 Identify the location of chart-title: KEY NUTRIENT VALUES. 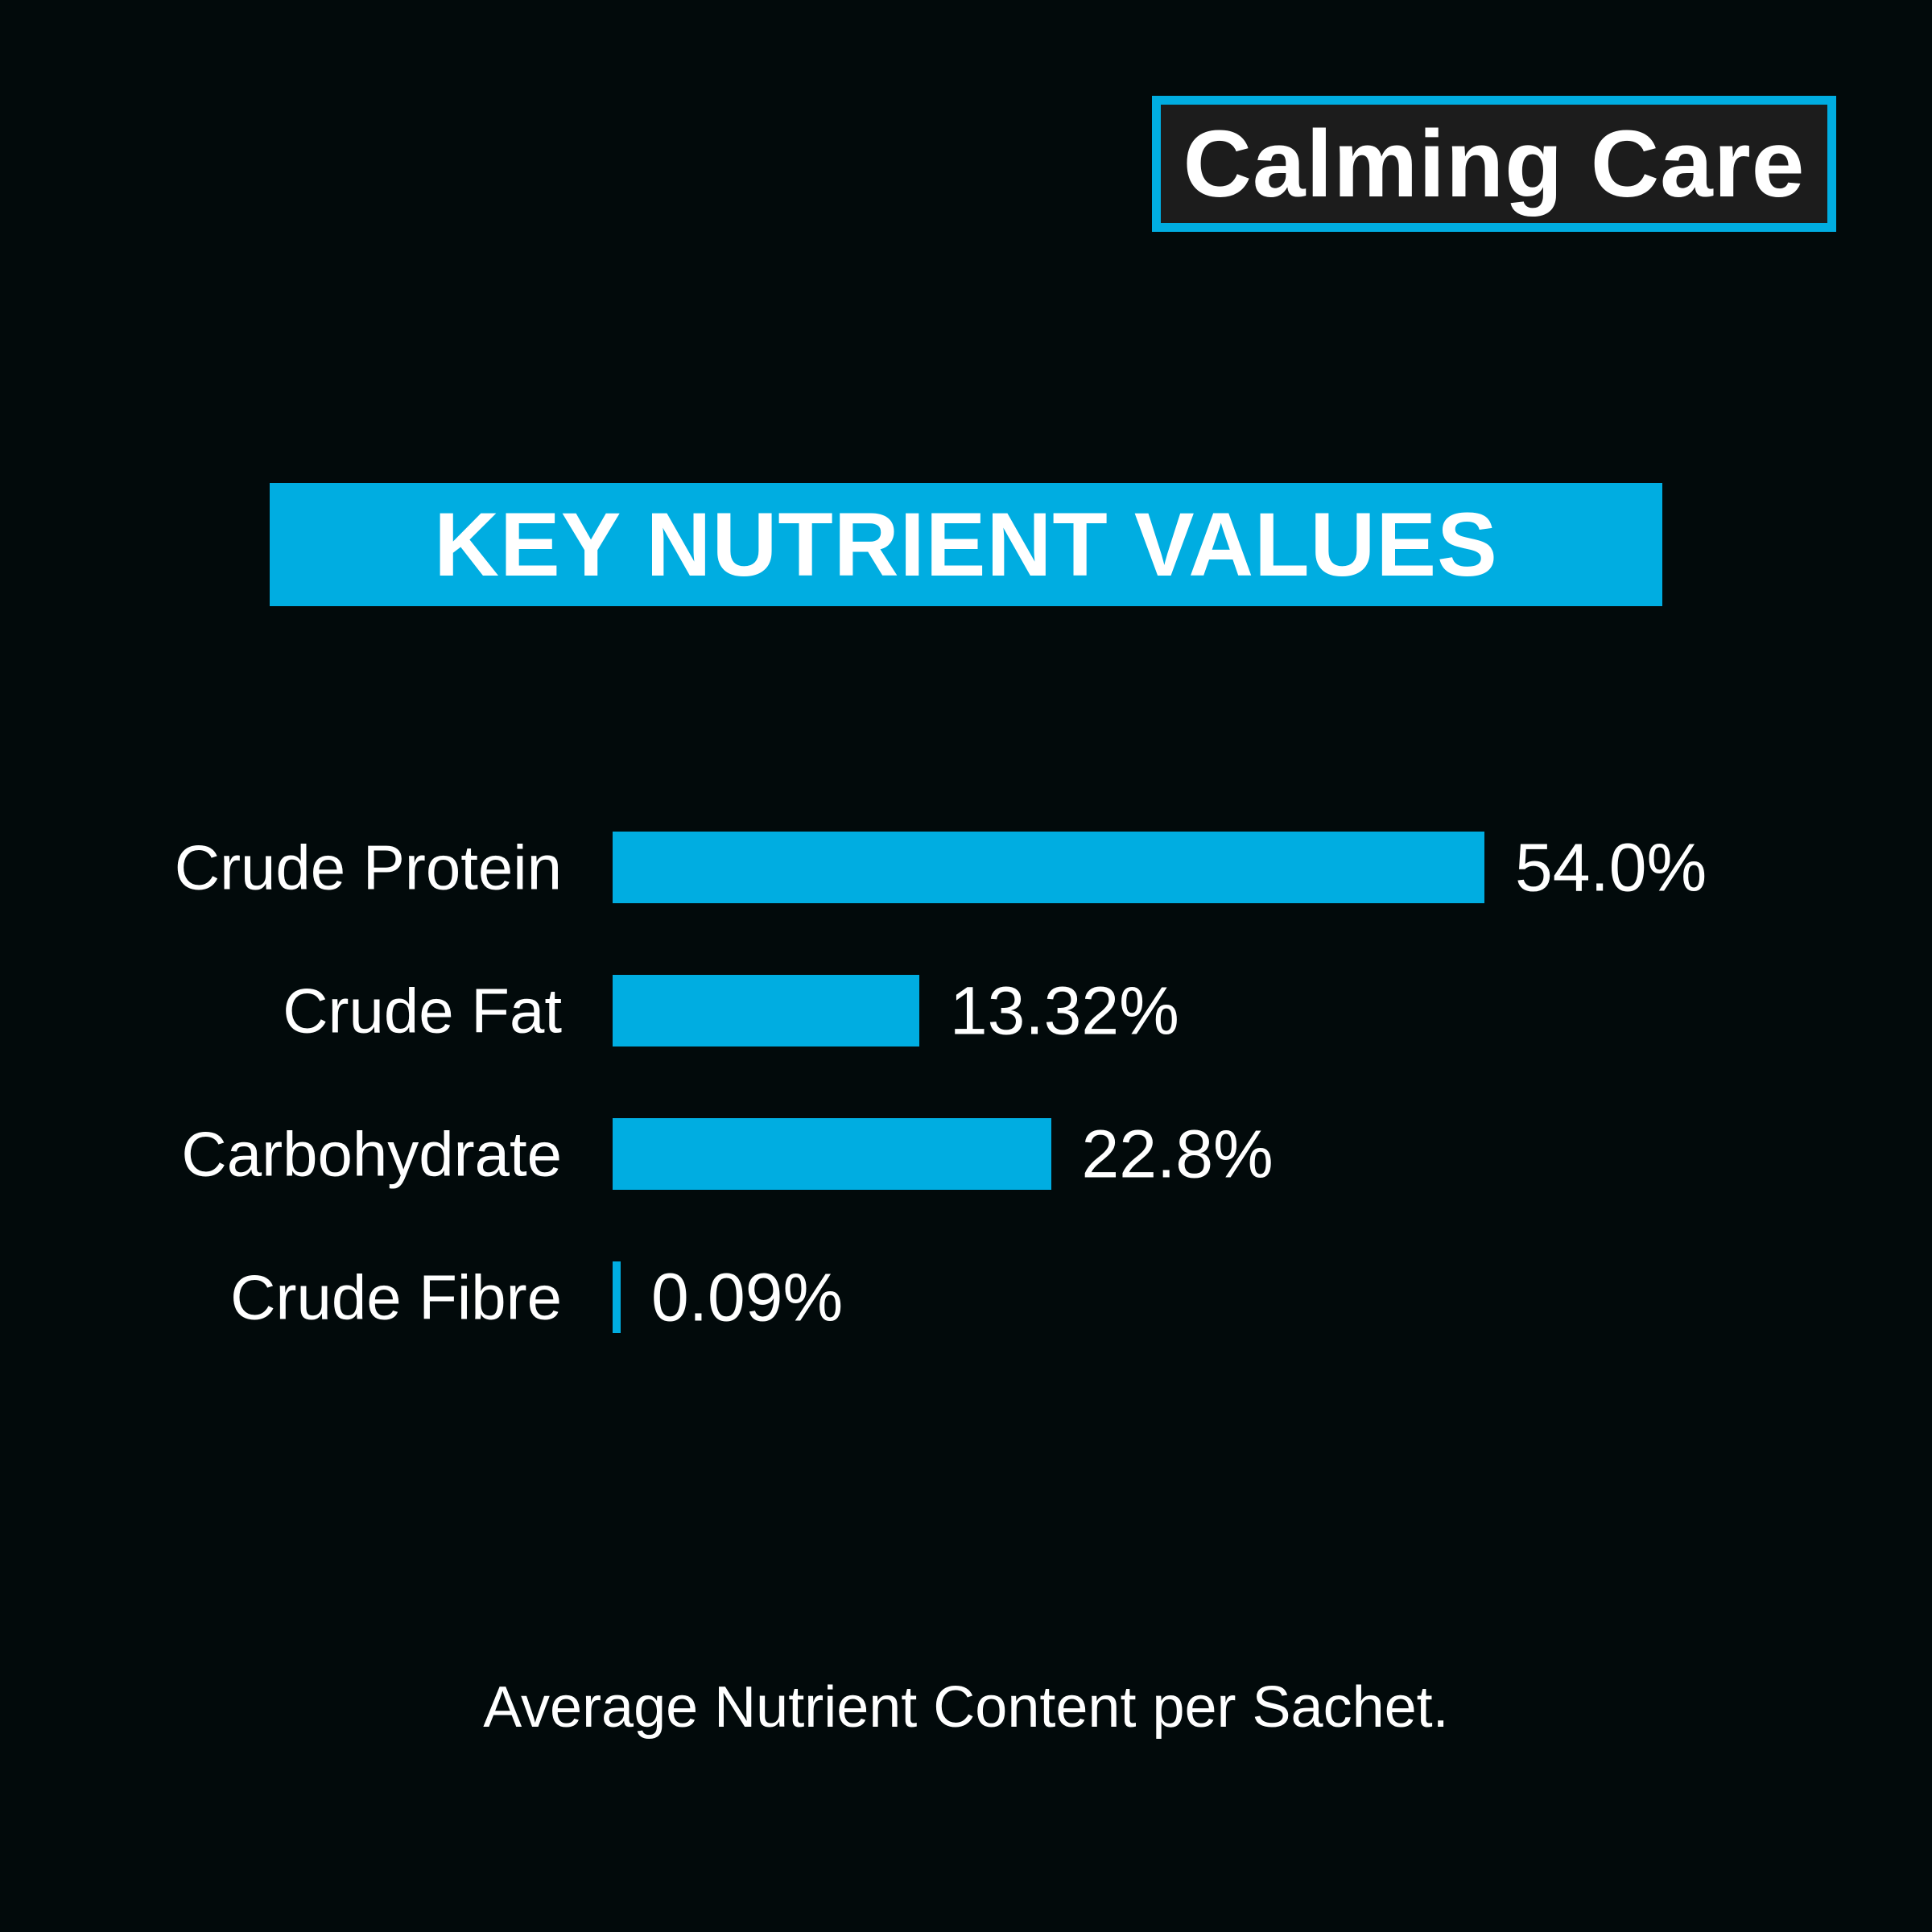
(966, 544).